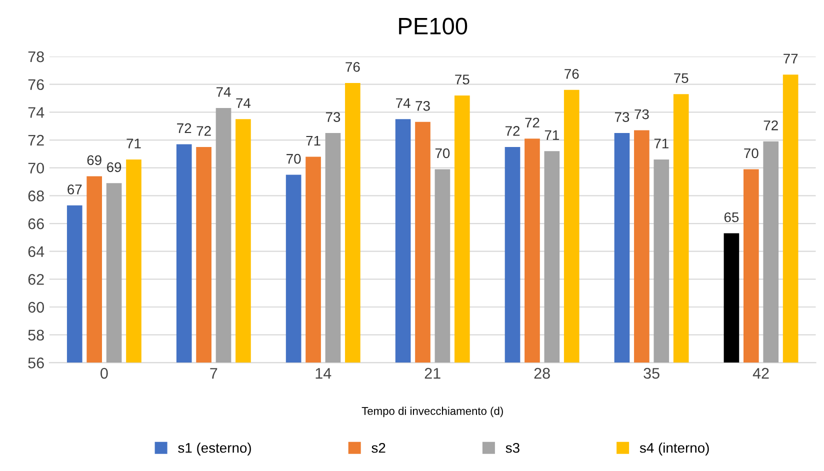  Describe the element at coordinates (36, 307) in the screenshot. I see `y-tick-label: 60` at that location.